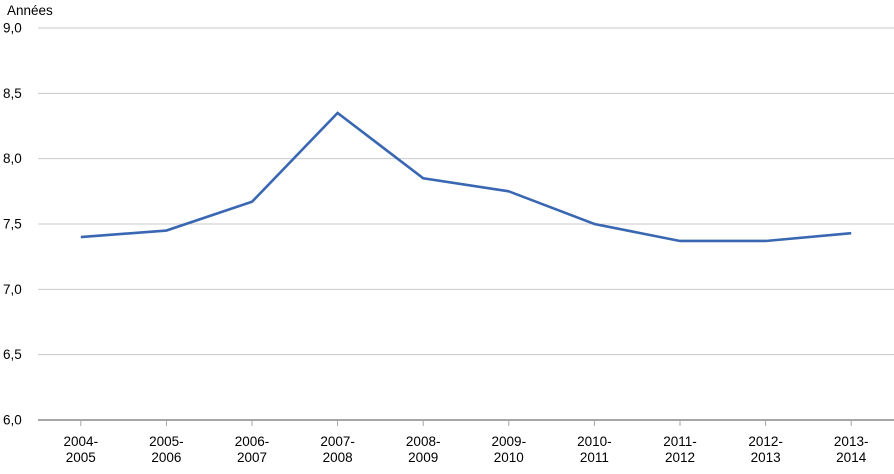 The image size is (894, 474). What do you see at coordinates (252, 449) in the screenshot?
I see `x-tick-label: 2006-2007` at bounding box center [252, 449].